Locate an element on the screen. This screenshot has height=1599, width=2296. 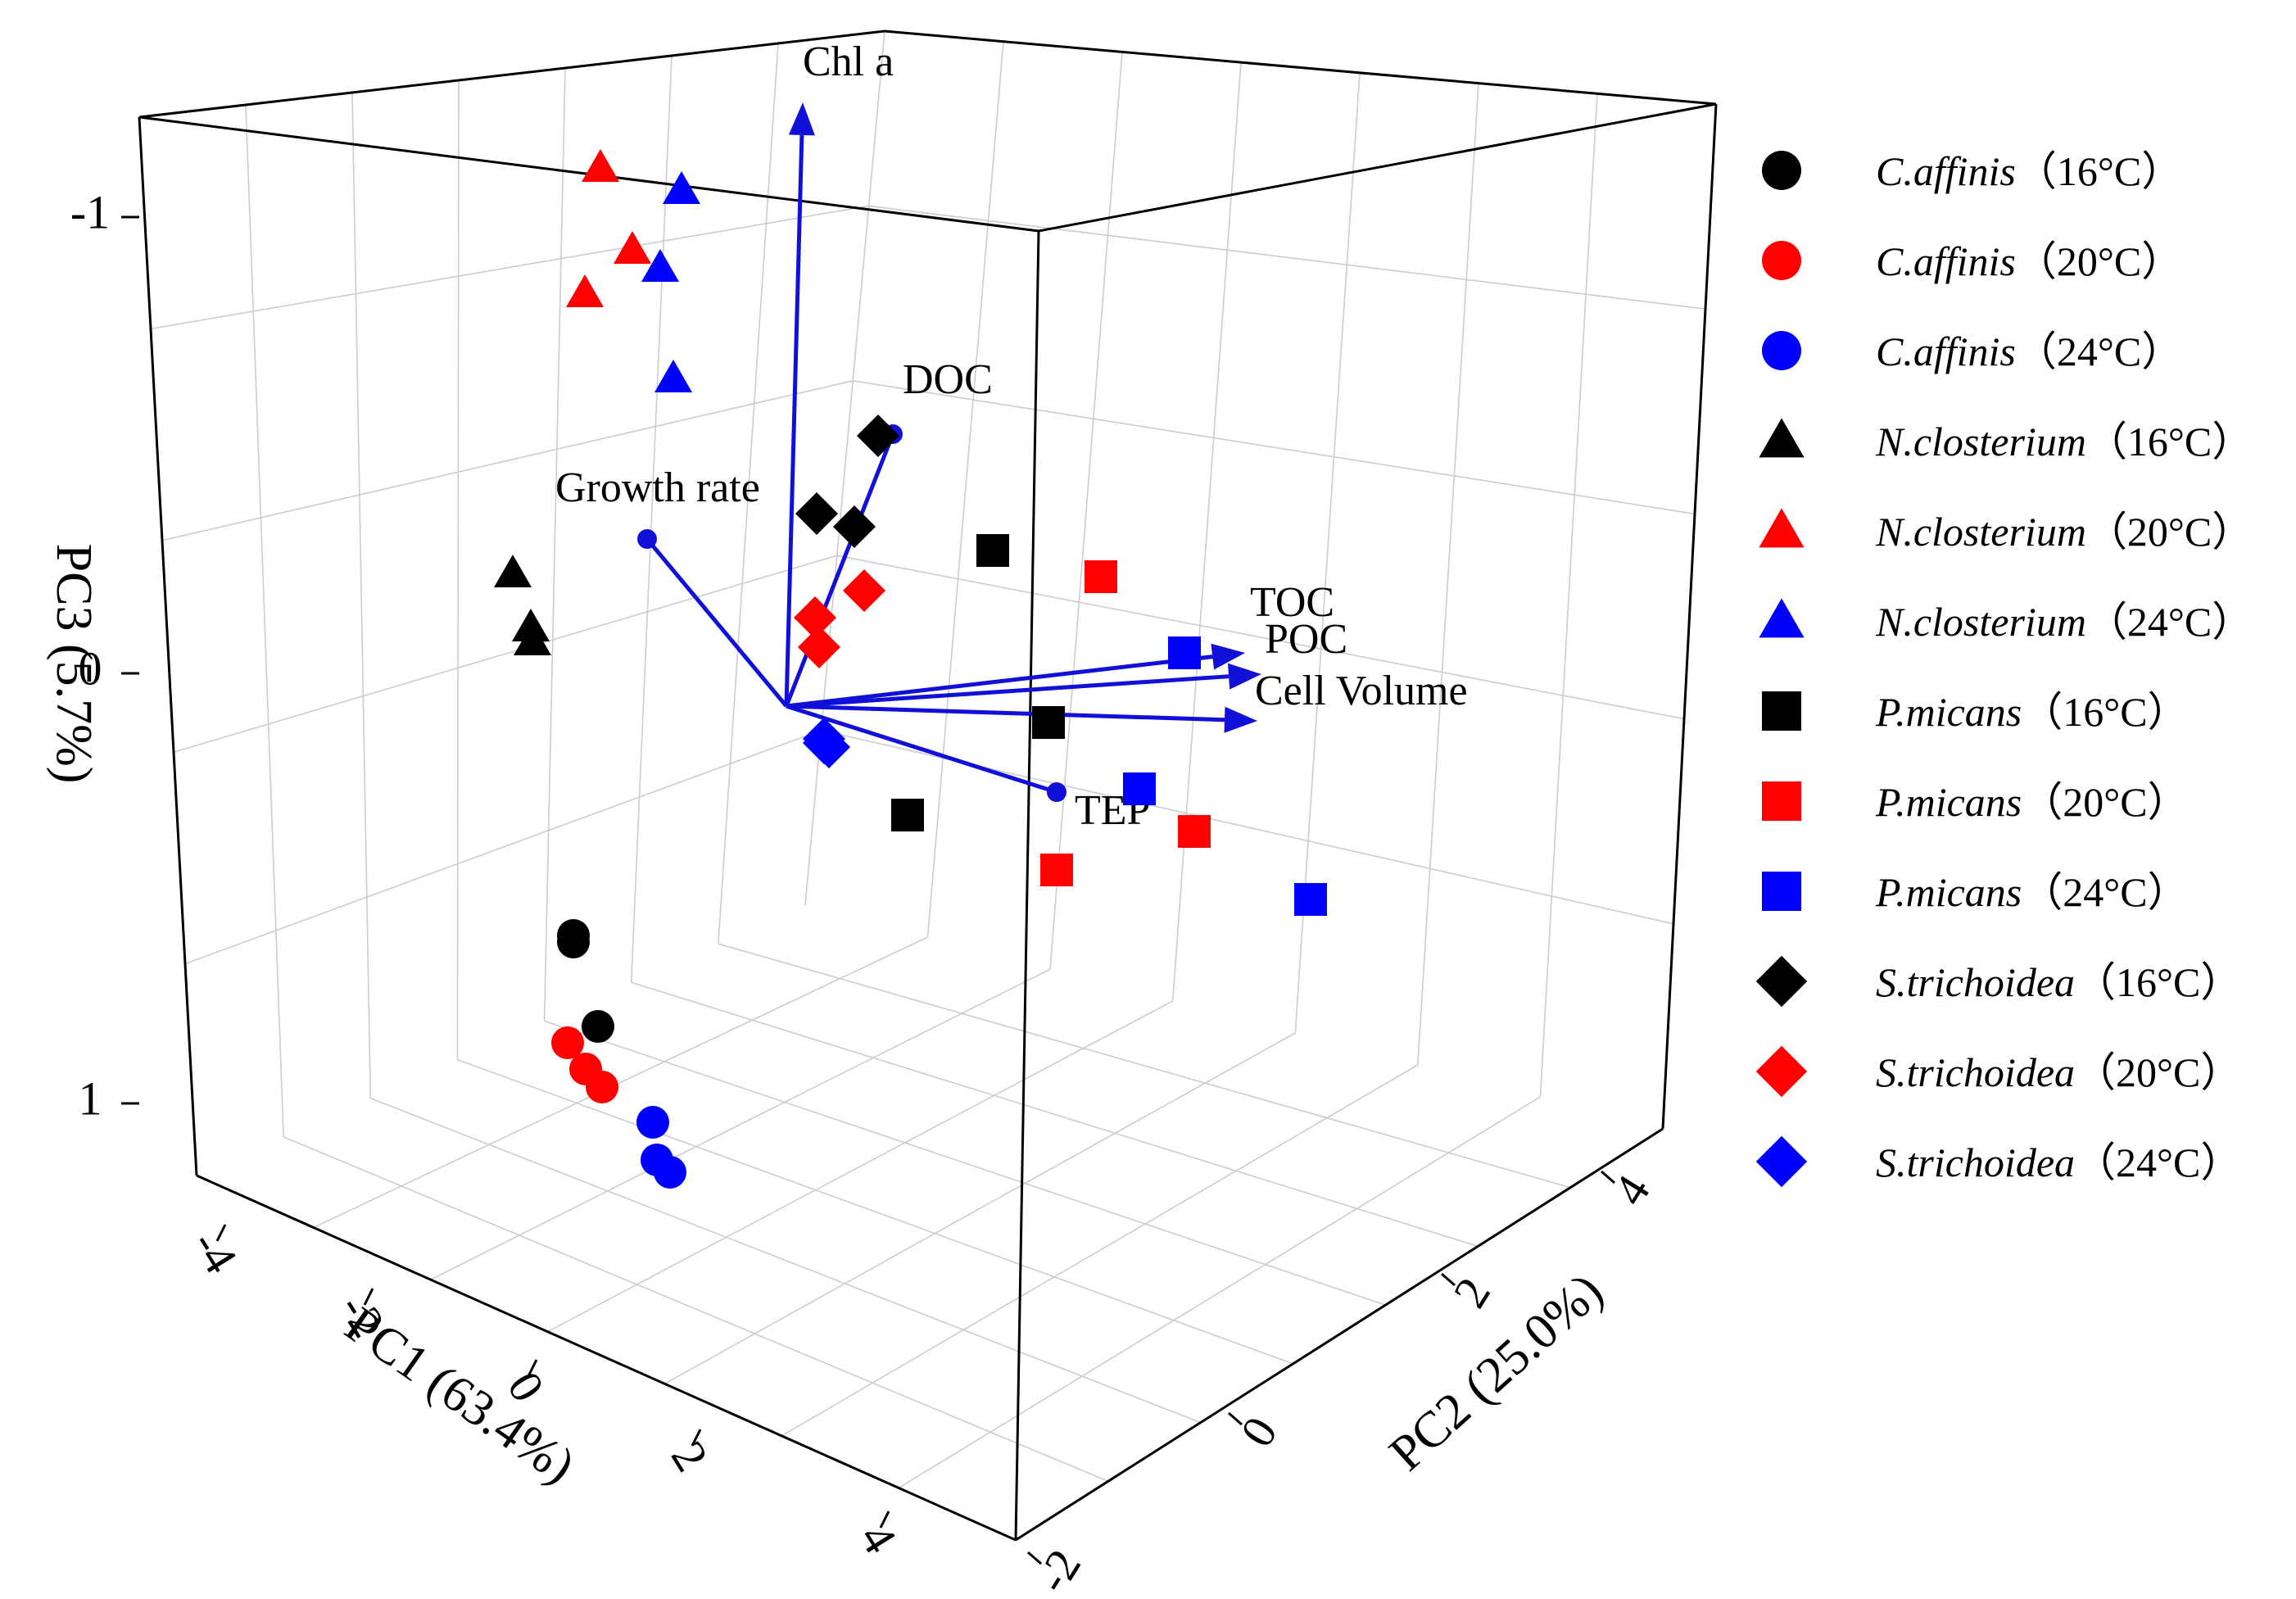
x-axis-title: PC1 (63.4%) is located at coordinates (460, 1395).